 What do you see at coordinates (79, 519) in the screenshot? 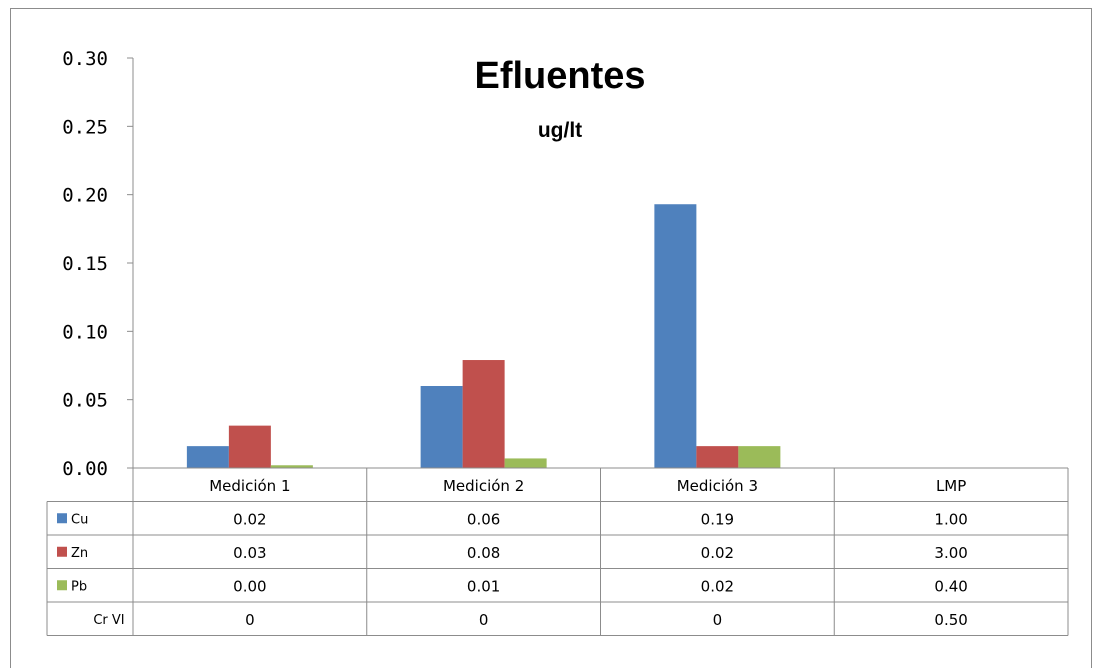
I see `legend-label: Cu` at bounding box center [79, 519].